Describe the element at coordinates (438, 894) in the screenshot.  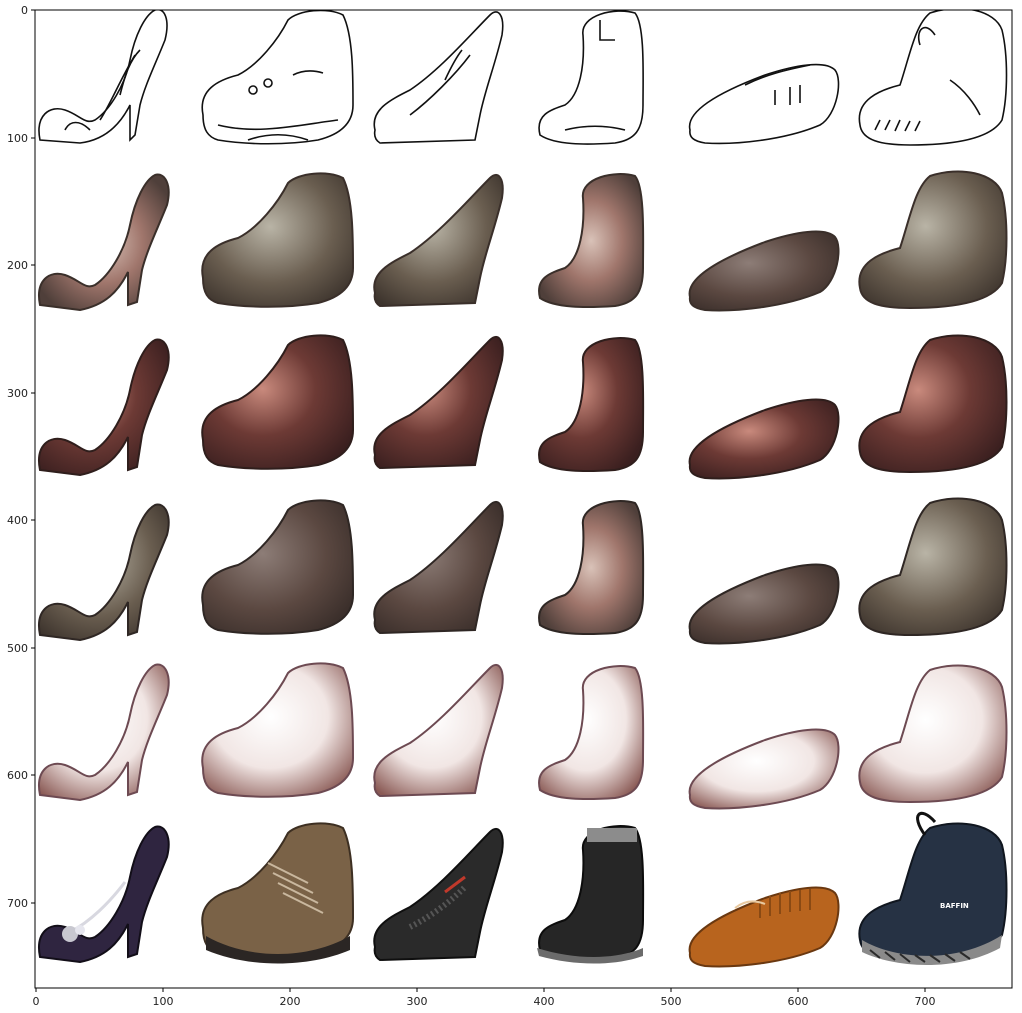
I see `photo-pump` at that location.